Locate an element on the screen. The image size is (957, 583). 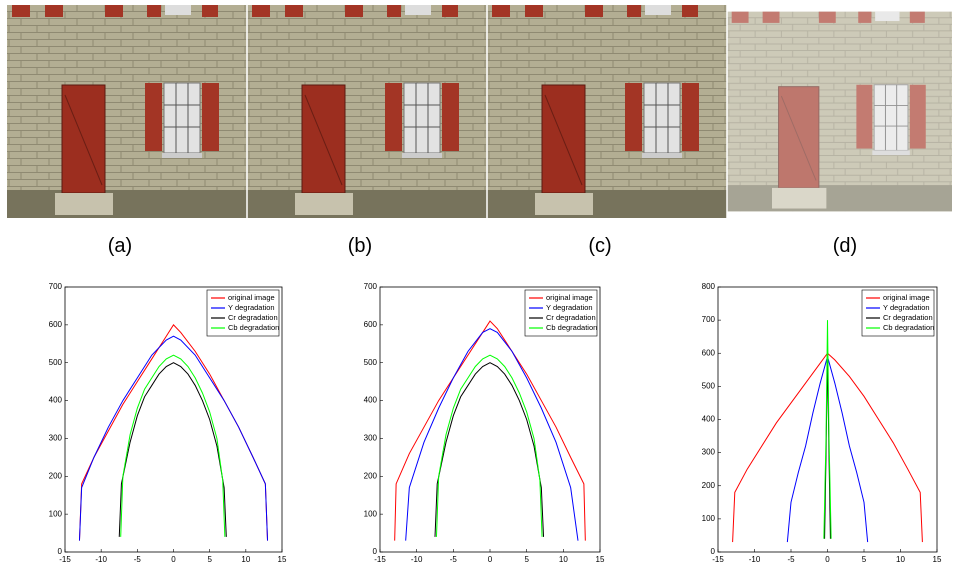
photo-a is located at coordinates (127, 111).